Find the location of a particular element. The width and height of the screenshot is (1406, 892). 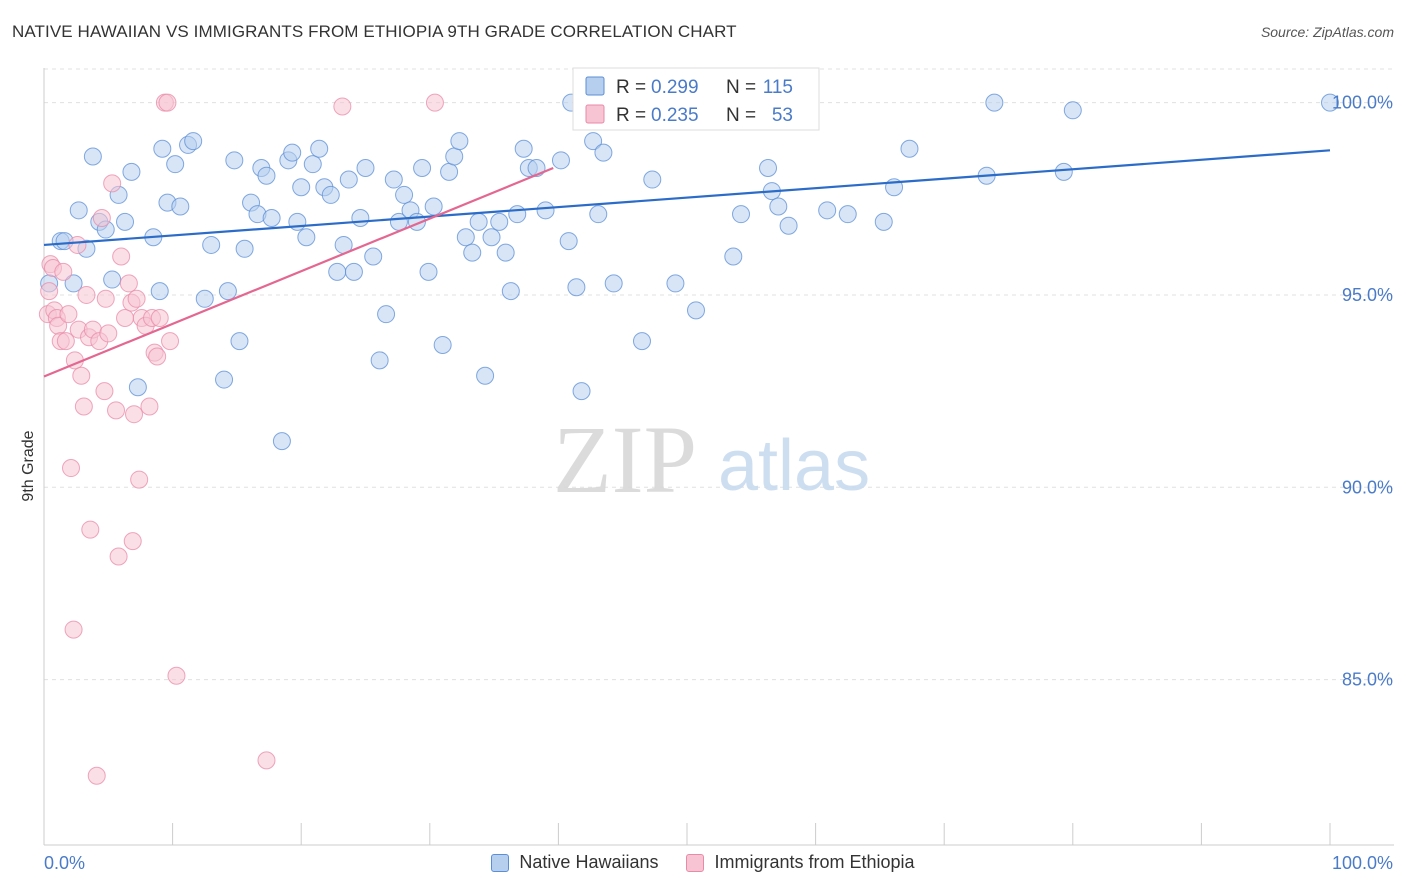

x-tick-label: 100.0% is located at coordinates (1362, 863).